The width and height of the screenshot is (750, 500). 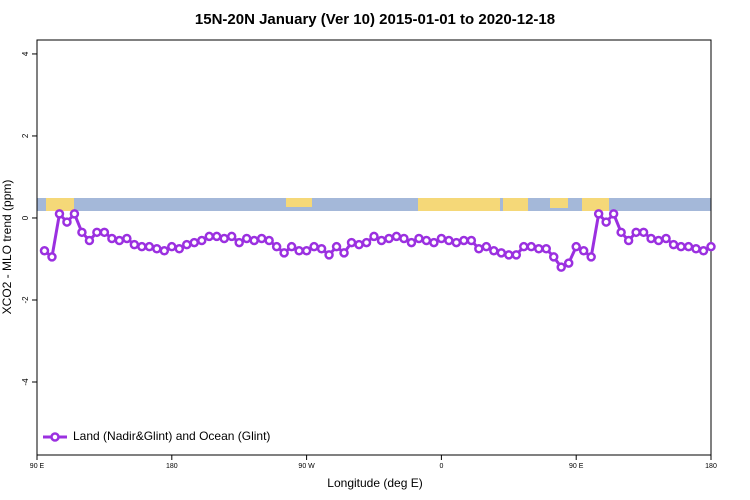 I want to click on y-tick-label: -4, so click(x=25, y=382).